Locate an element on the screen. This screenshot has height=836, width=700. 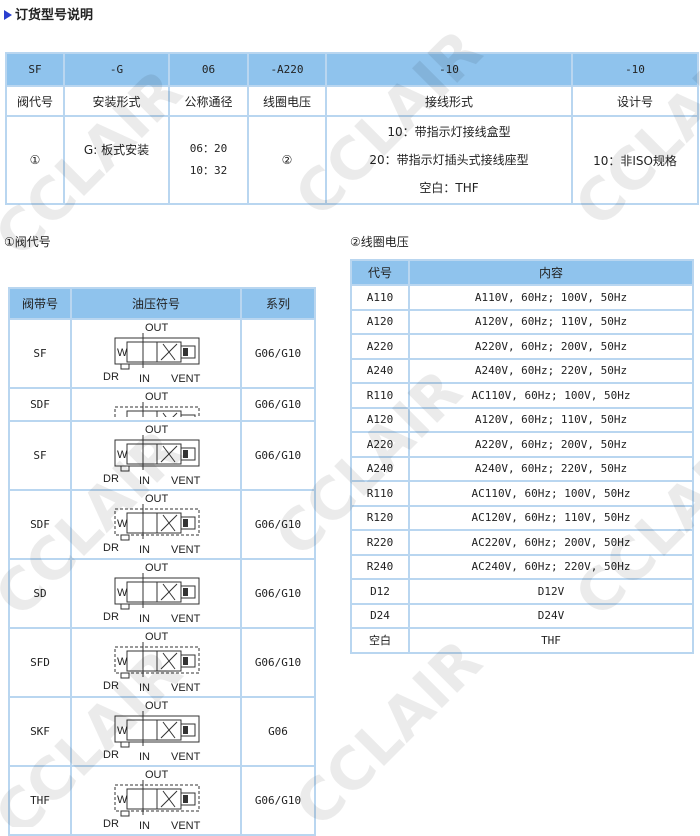
voltage-row: R240 AC240V, 60Hz; 220V, 50Hz is located at coordinates (522, 566).